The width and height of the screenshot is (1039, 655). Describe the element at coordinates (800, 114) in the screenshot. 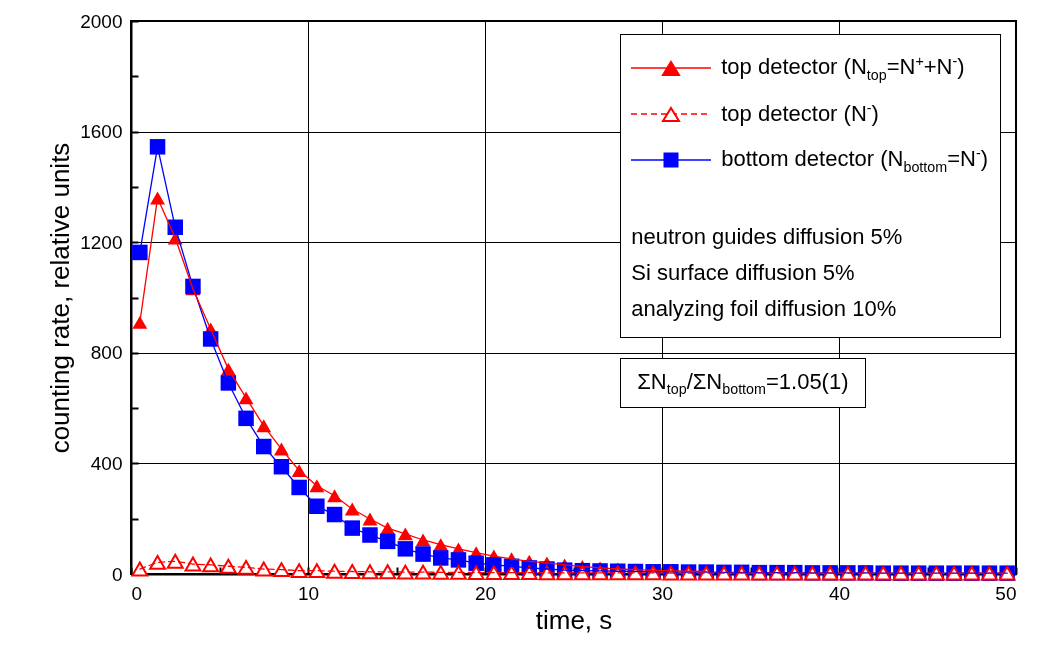

I see `legend-label: top detector (N$^{-}$)` at that location.